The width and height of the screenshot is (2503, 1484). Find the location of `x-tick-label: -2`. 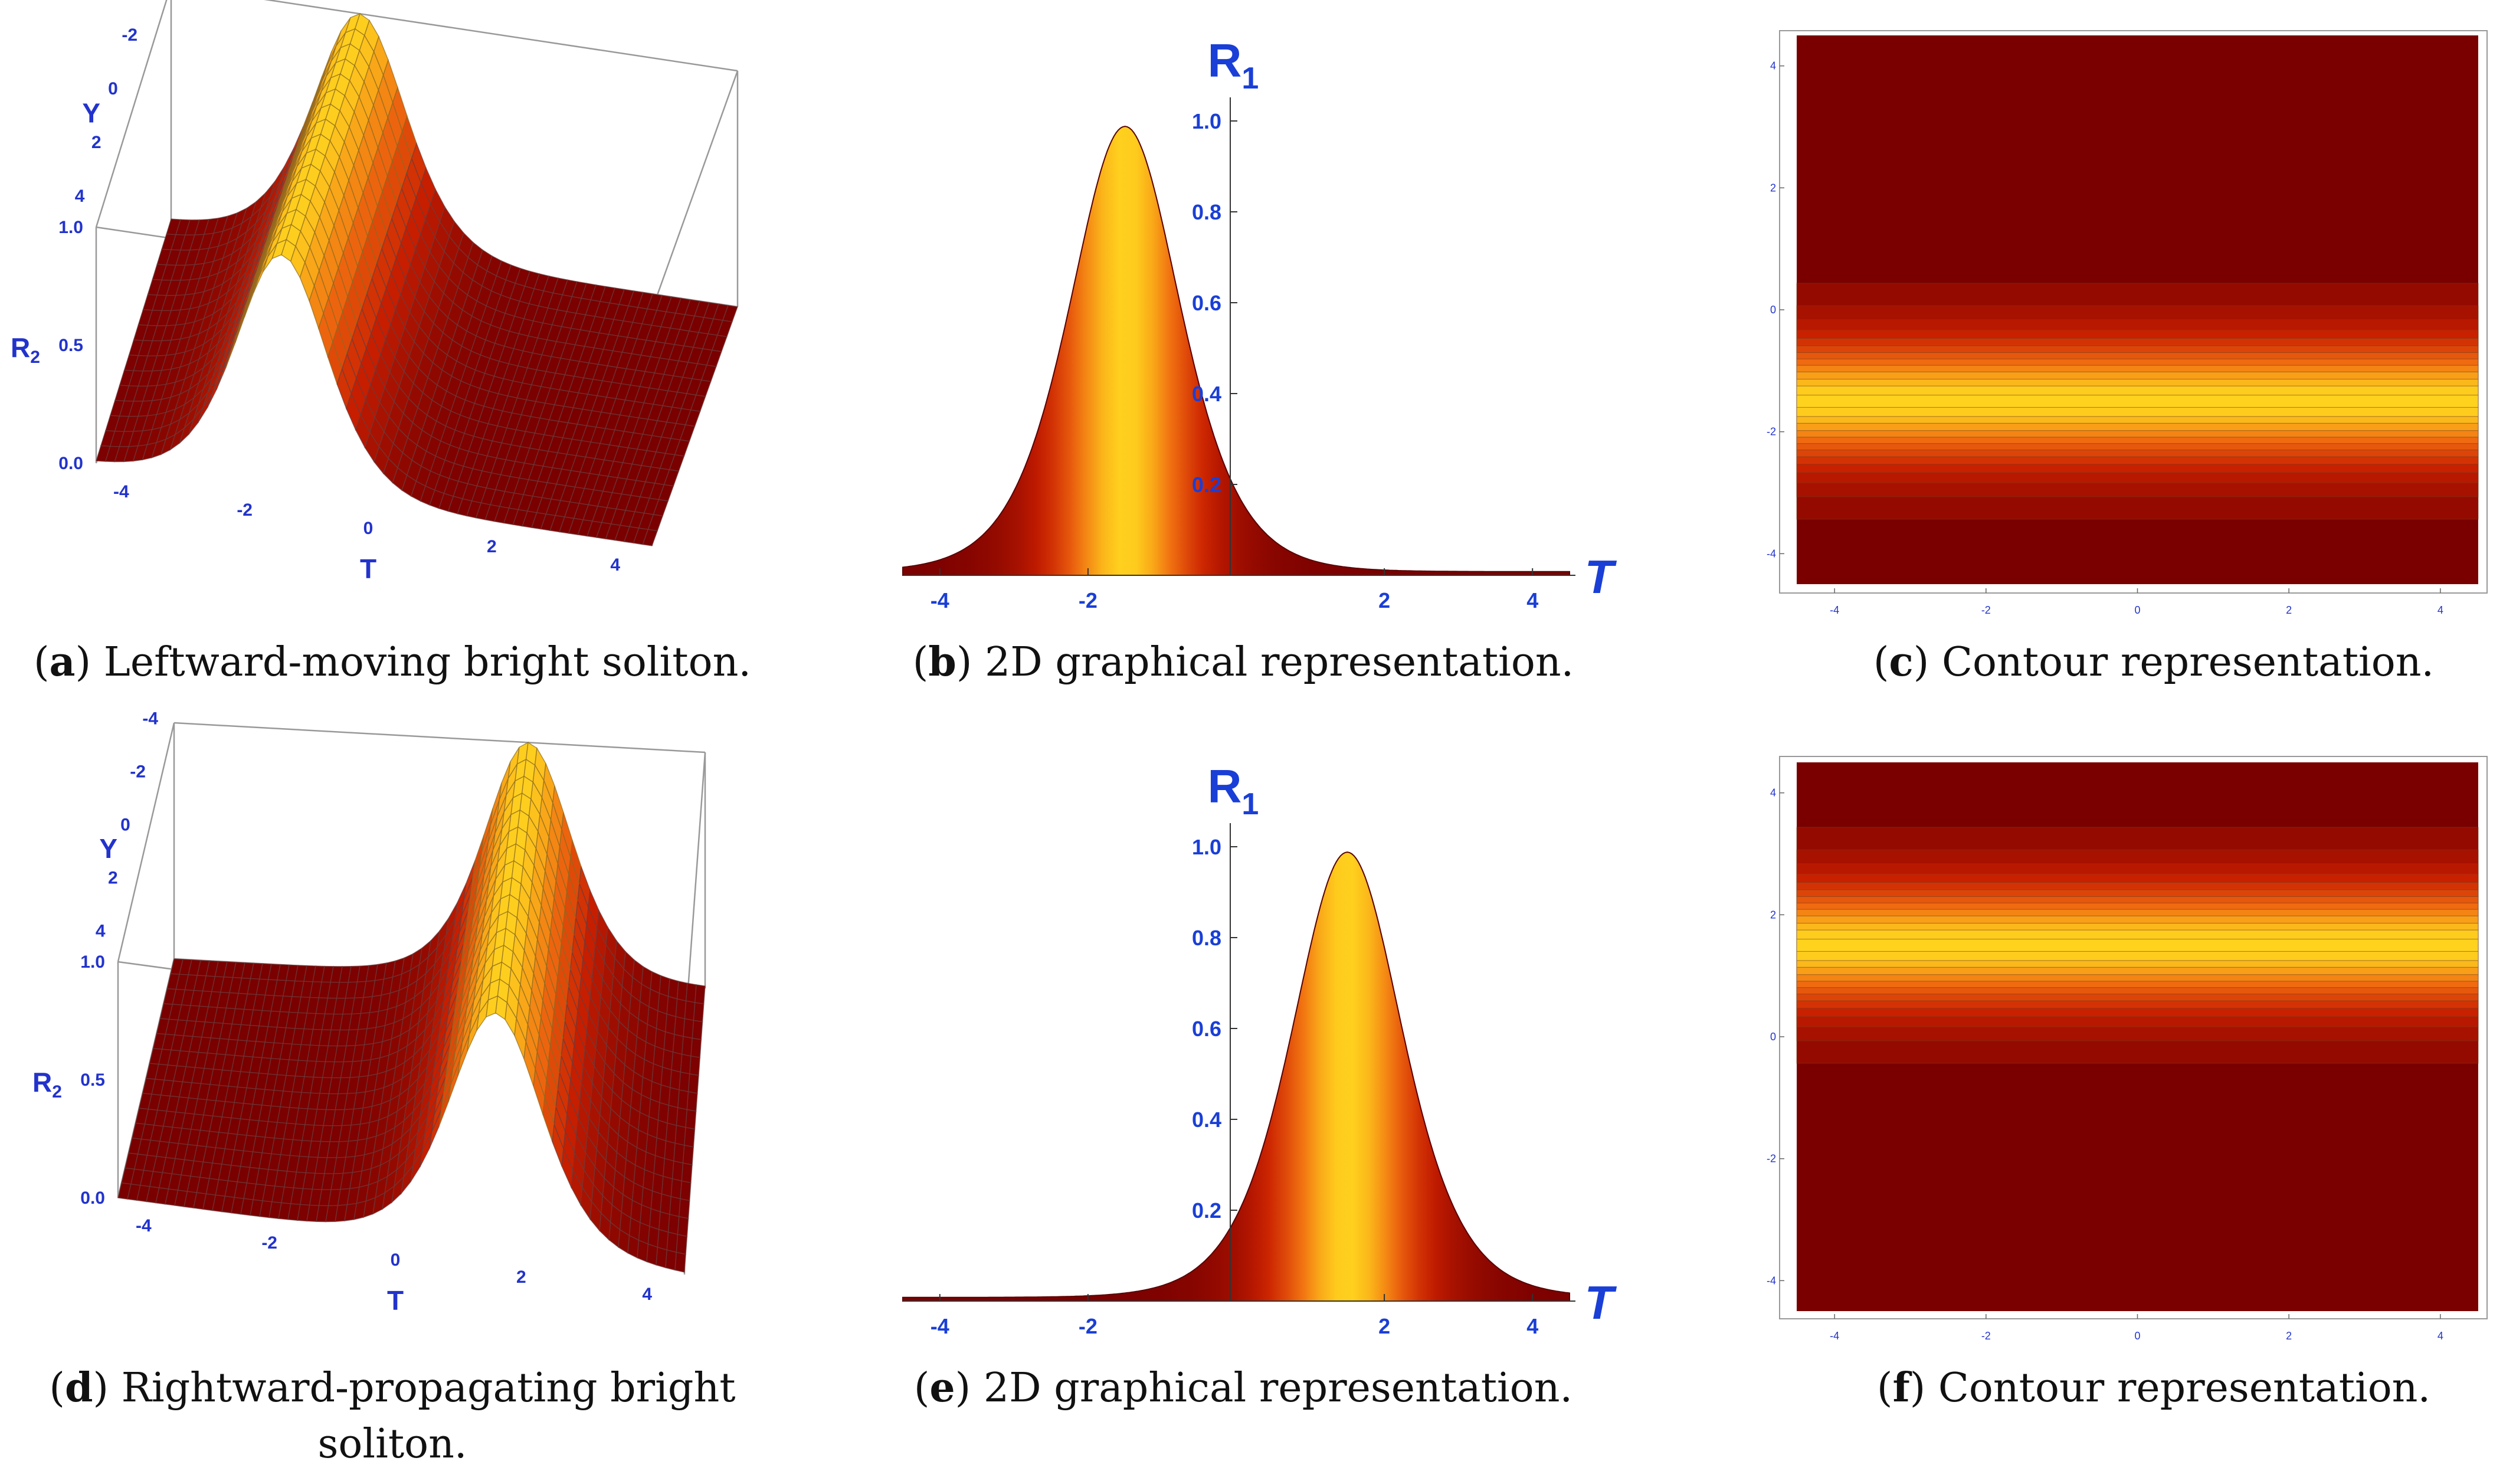

x-tick-label: -2 is located at coordinates (1088, 1326).